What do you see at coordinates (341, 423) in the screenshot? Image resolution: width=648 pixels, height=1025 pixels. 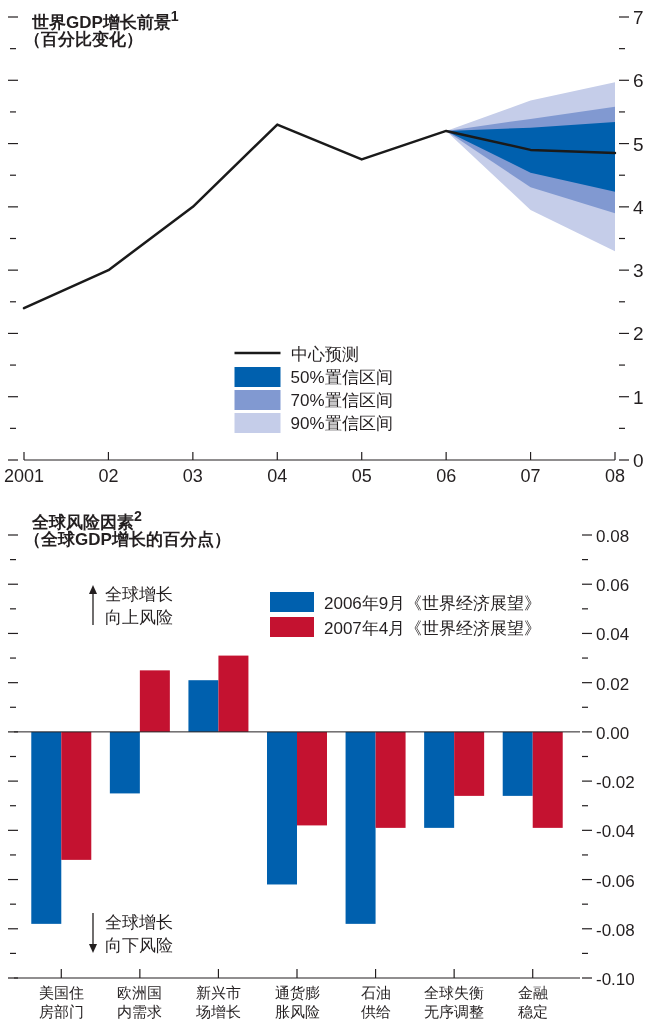 I see `legend-label: 90%置信区间` at bounding box center [341, 423].